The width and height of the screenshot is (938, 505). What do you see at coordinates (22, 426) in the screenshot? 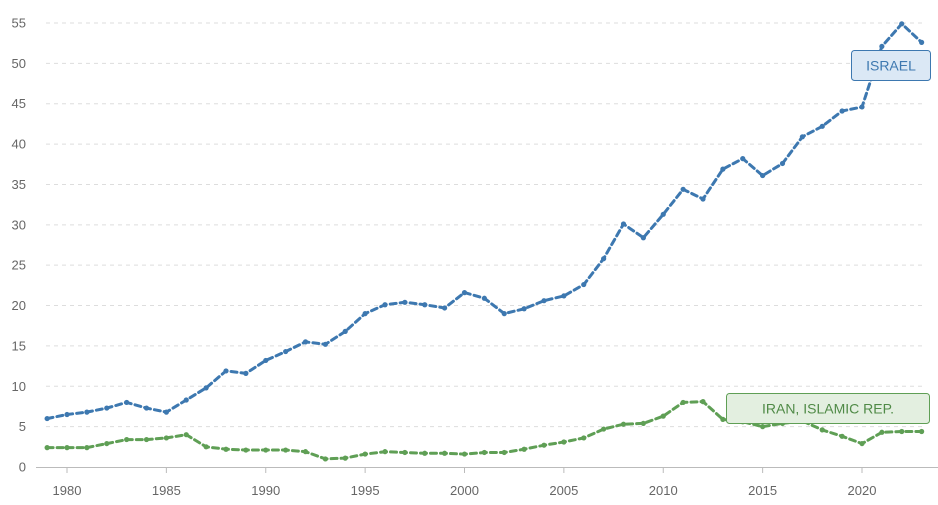
I see `y-tick-label: 5` at bounding box center [22, 426].